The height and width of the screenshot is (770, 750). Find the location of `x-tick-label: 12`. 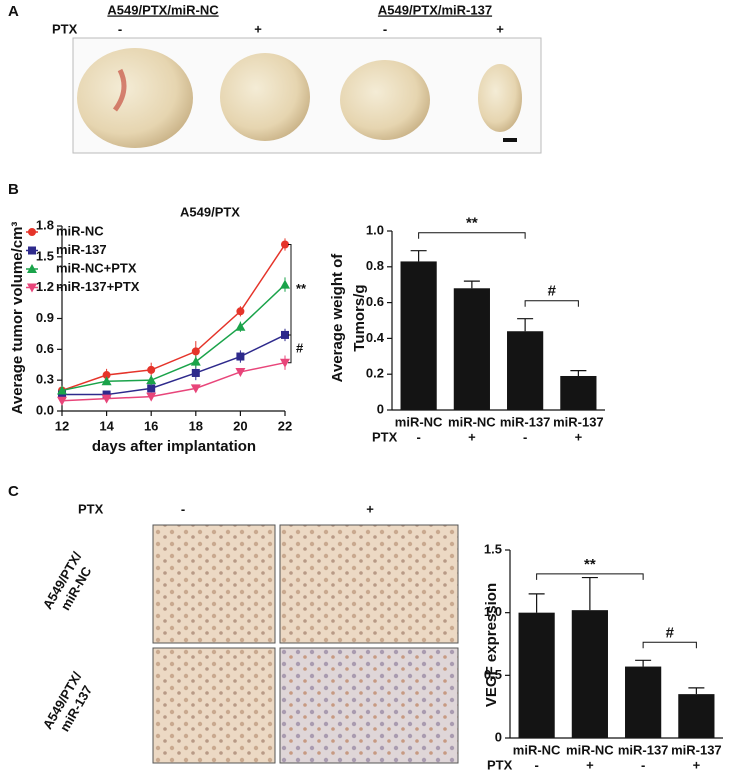

x-tick-label: 12 is located at coordinates (62, 425).